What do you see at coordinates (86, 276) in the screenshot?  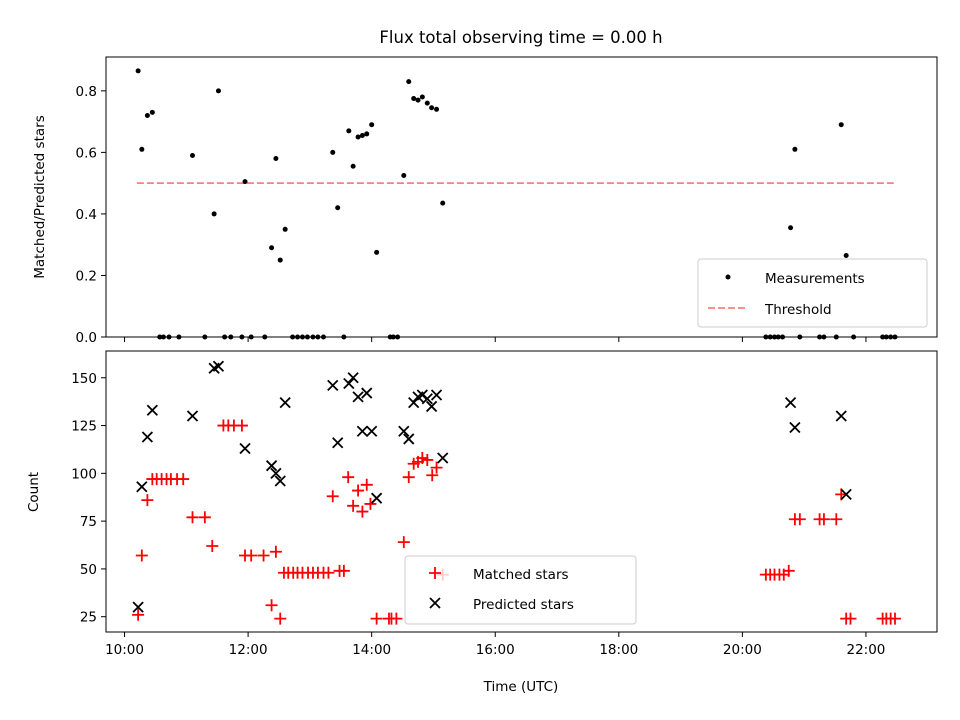 I see `top-y-tick-label: 0.2` at bounding box center [86, 276].